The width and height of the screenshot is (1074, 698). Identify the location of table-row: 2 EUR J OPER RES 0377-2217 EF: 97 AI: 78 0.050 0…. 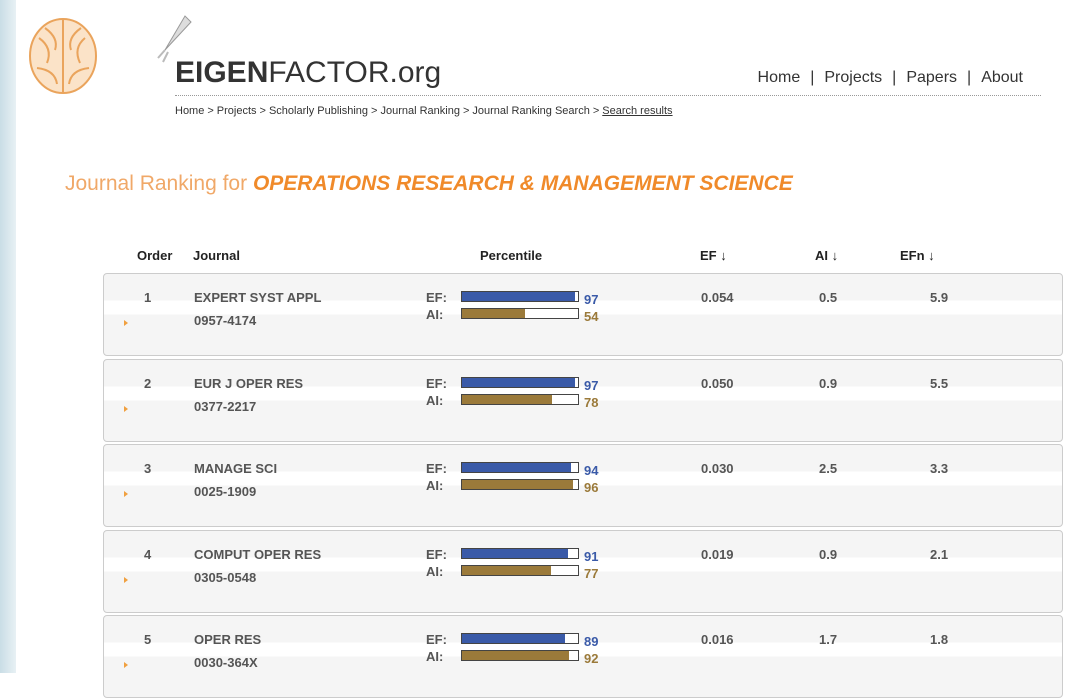
(583, 400).